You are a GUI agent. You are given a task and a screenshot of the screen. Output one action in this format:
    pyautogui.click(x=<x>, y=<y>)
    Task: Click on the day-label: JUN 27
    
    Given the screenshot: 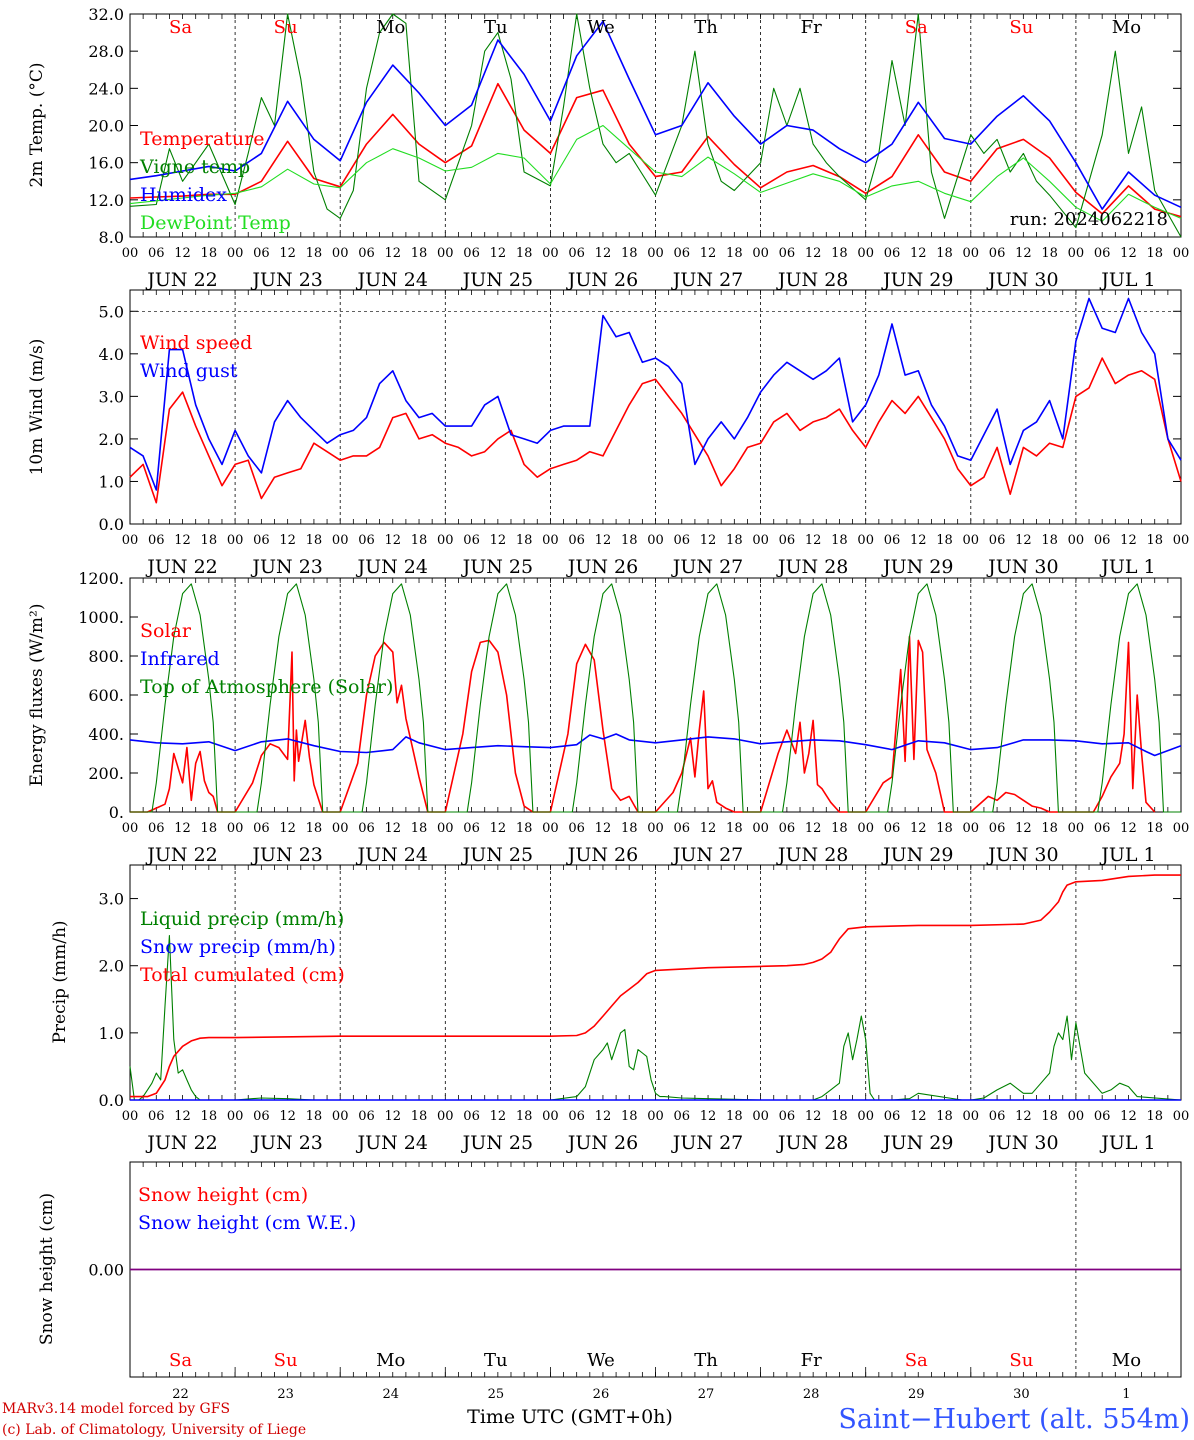 What is the action you would take?
    pyautogui.click(x=707, y=855)
    